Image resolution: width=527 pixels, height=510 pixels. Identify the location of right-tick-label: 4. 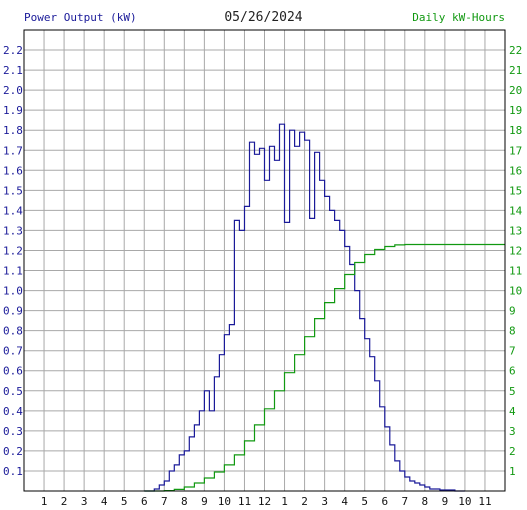
(512, 411).